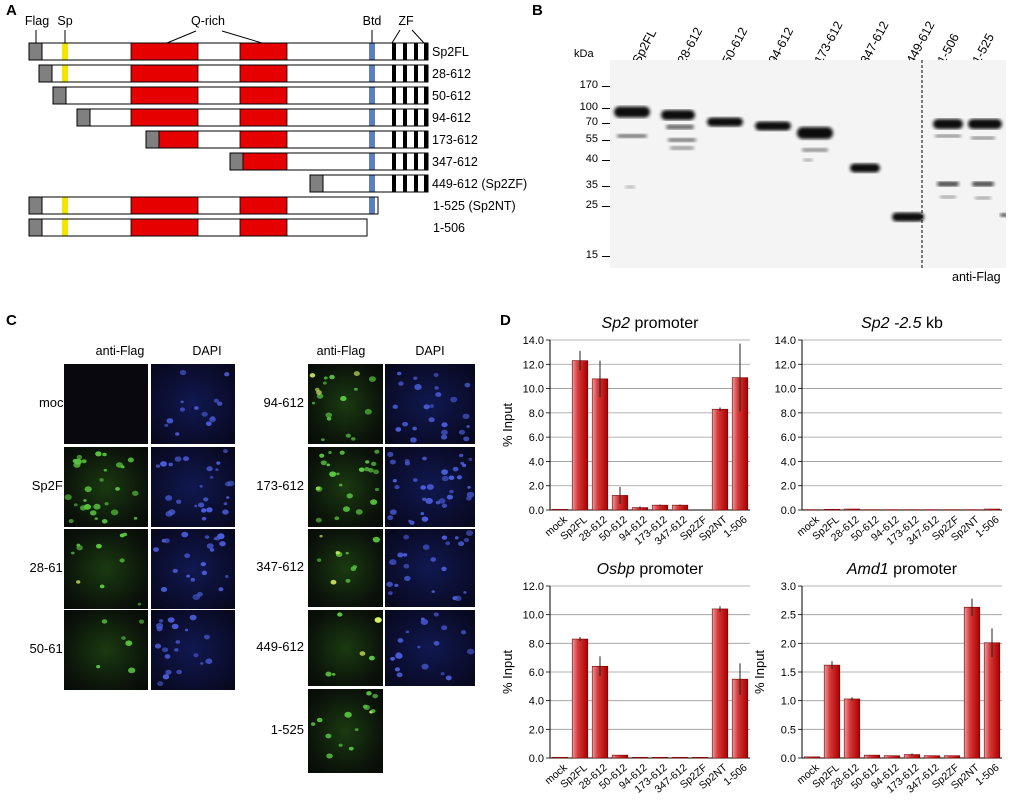  I want to click on chart-title: Sp2 promoter, so click(651, 323).